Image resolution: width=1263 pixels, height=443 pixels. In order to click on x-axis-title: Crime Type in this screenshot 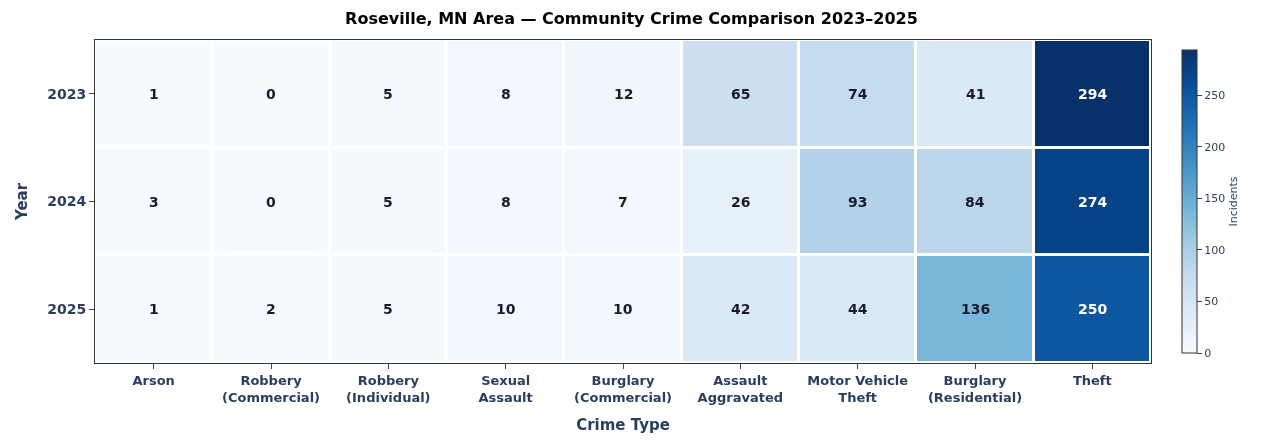, I will do `click(623, 424)`.